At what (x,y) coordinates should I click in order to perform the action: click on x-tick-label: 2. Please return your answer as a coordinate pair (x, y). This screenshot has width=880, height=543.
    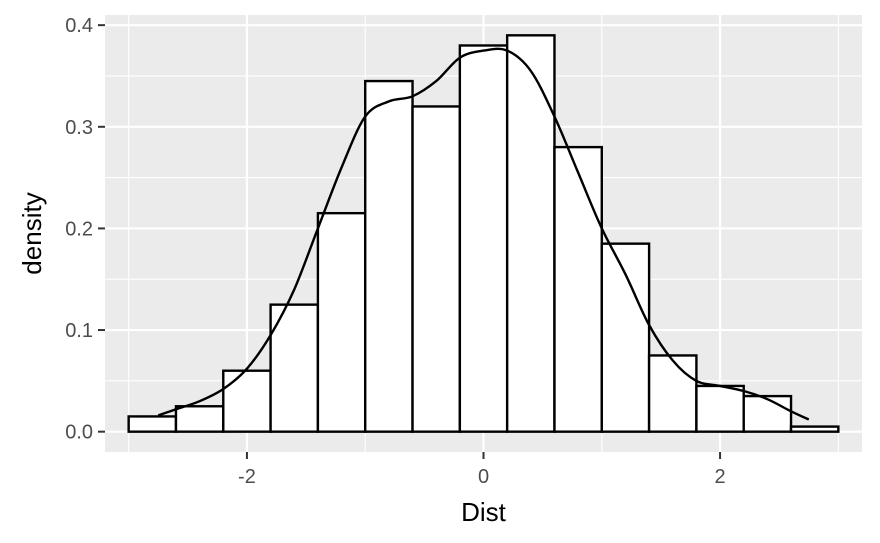
    Looking at the image, I should click on (720, 477).